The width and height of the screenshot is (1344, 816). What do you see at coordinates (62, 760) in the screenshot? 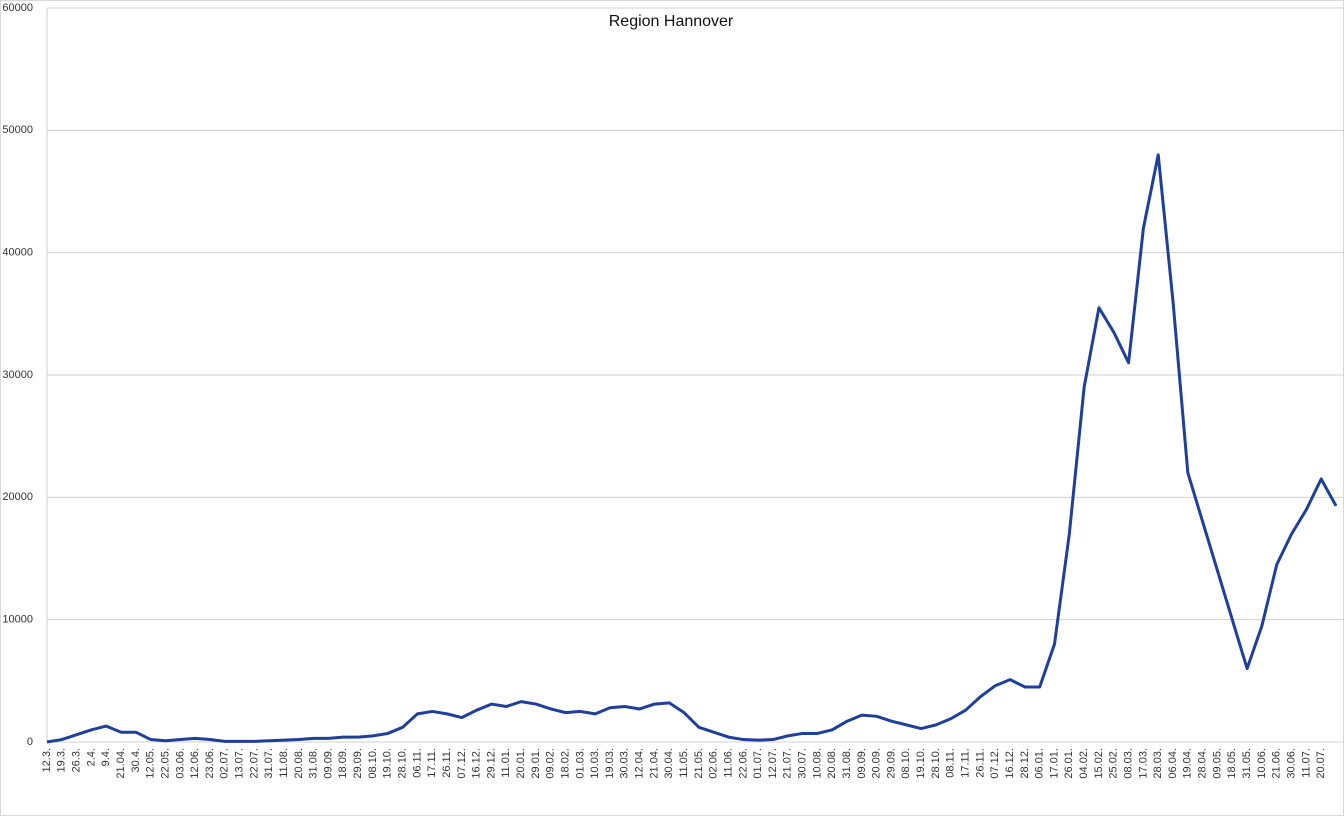
I see `x-tick-label: 19.3.` at bounding box center [62, 760].